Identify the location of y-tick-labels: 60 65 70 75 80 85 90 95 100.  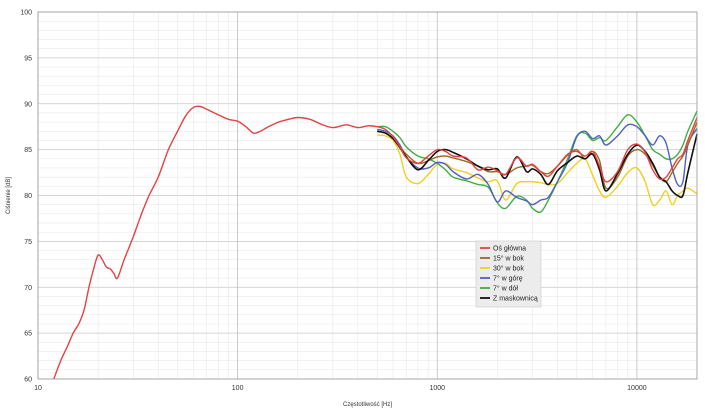
(26, 197).